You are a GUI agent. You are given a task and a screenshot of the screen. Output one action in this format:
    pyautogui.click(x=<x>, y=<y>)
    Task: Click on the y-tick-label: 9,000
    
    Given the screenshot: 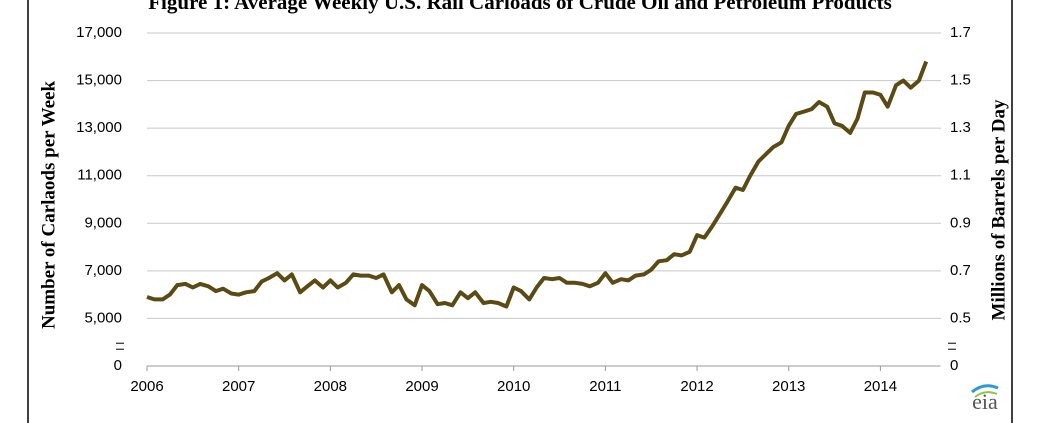 What is the action you would take?
    pyautogui.click(x=103, y=222)
    